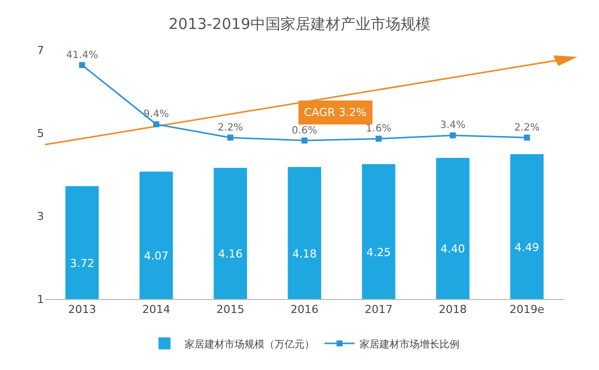  Describe the element at coordinates (230, 254) in the screenshot. I see `data-label: 4.16` at that location.